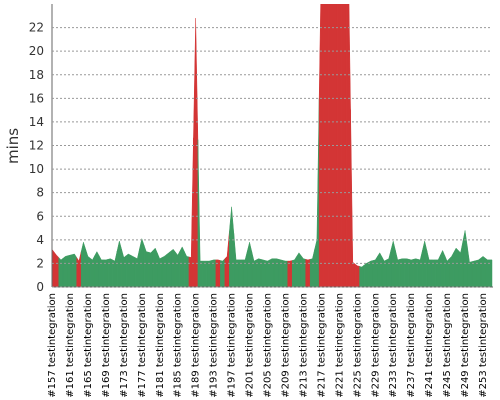  I want to click on x-tick-label: #189 testintegration, so click(196, 345).